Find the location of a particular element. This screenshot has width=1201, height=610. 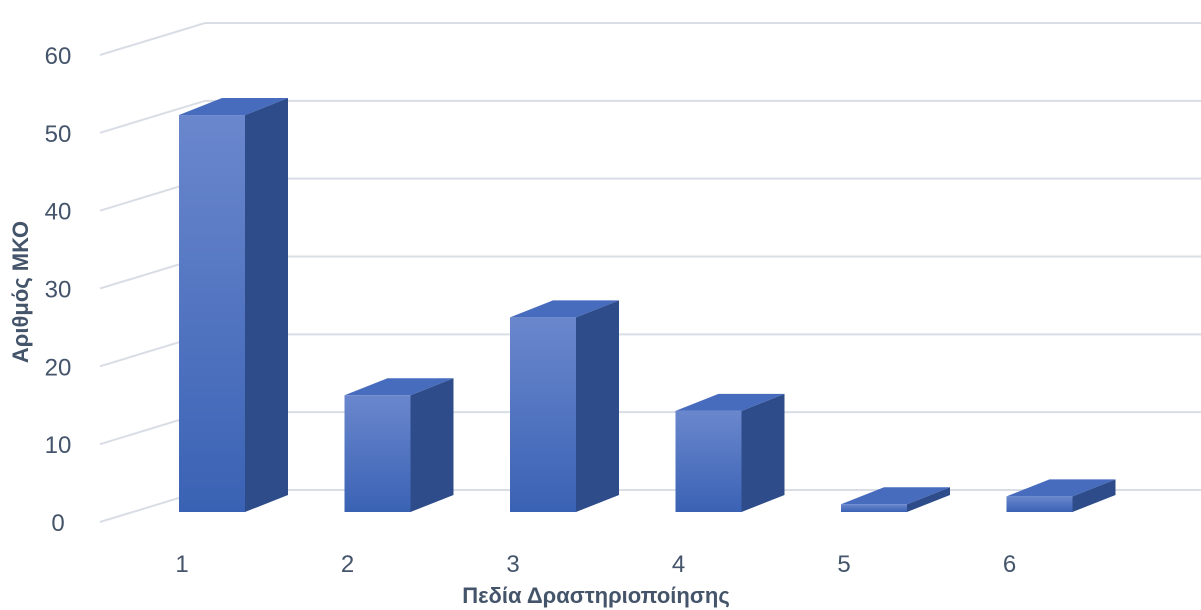

x-axis-title: Πεδία Δραστηριοποίησης is located at coordinates (596, 595).